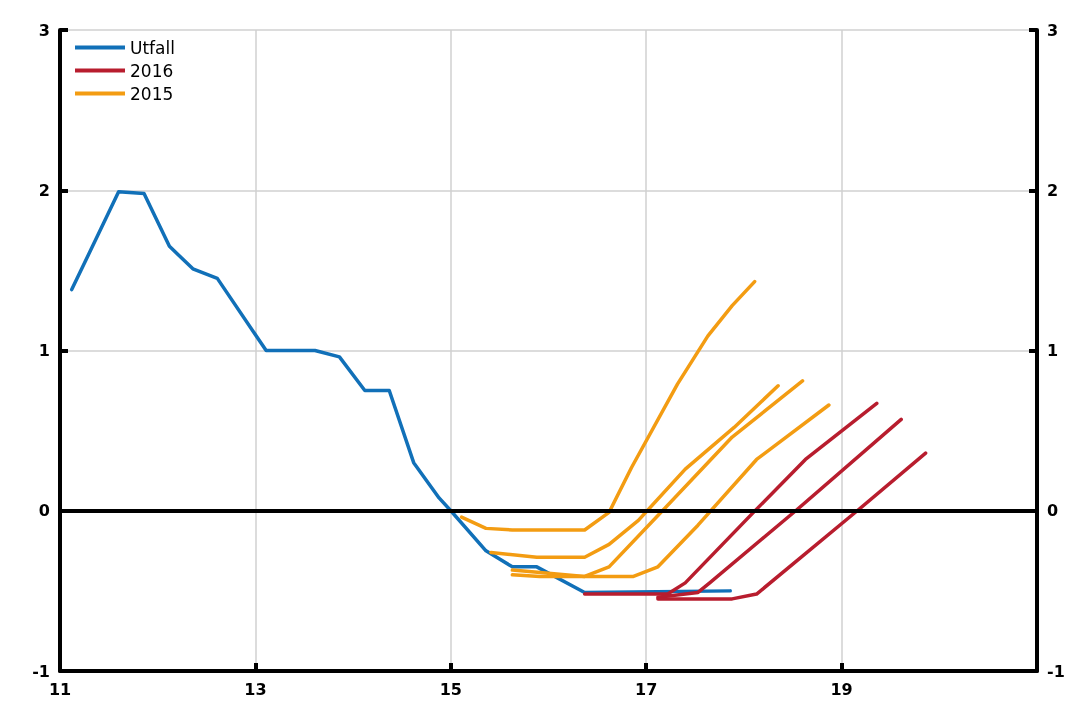 Image resolution: width=1081 pixels, height=725 pixels. Describe the element at coordinates (1053, 190) in the screenshot. I see `y2-tick-label: 2` at that location.